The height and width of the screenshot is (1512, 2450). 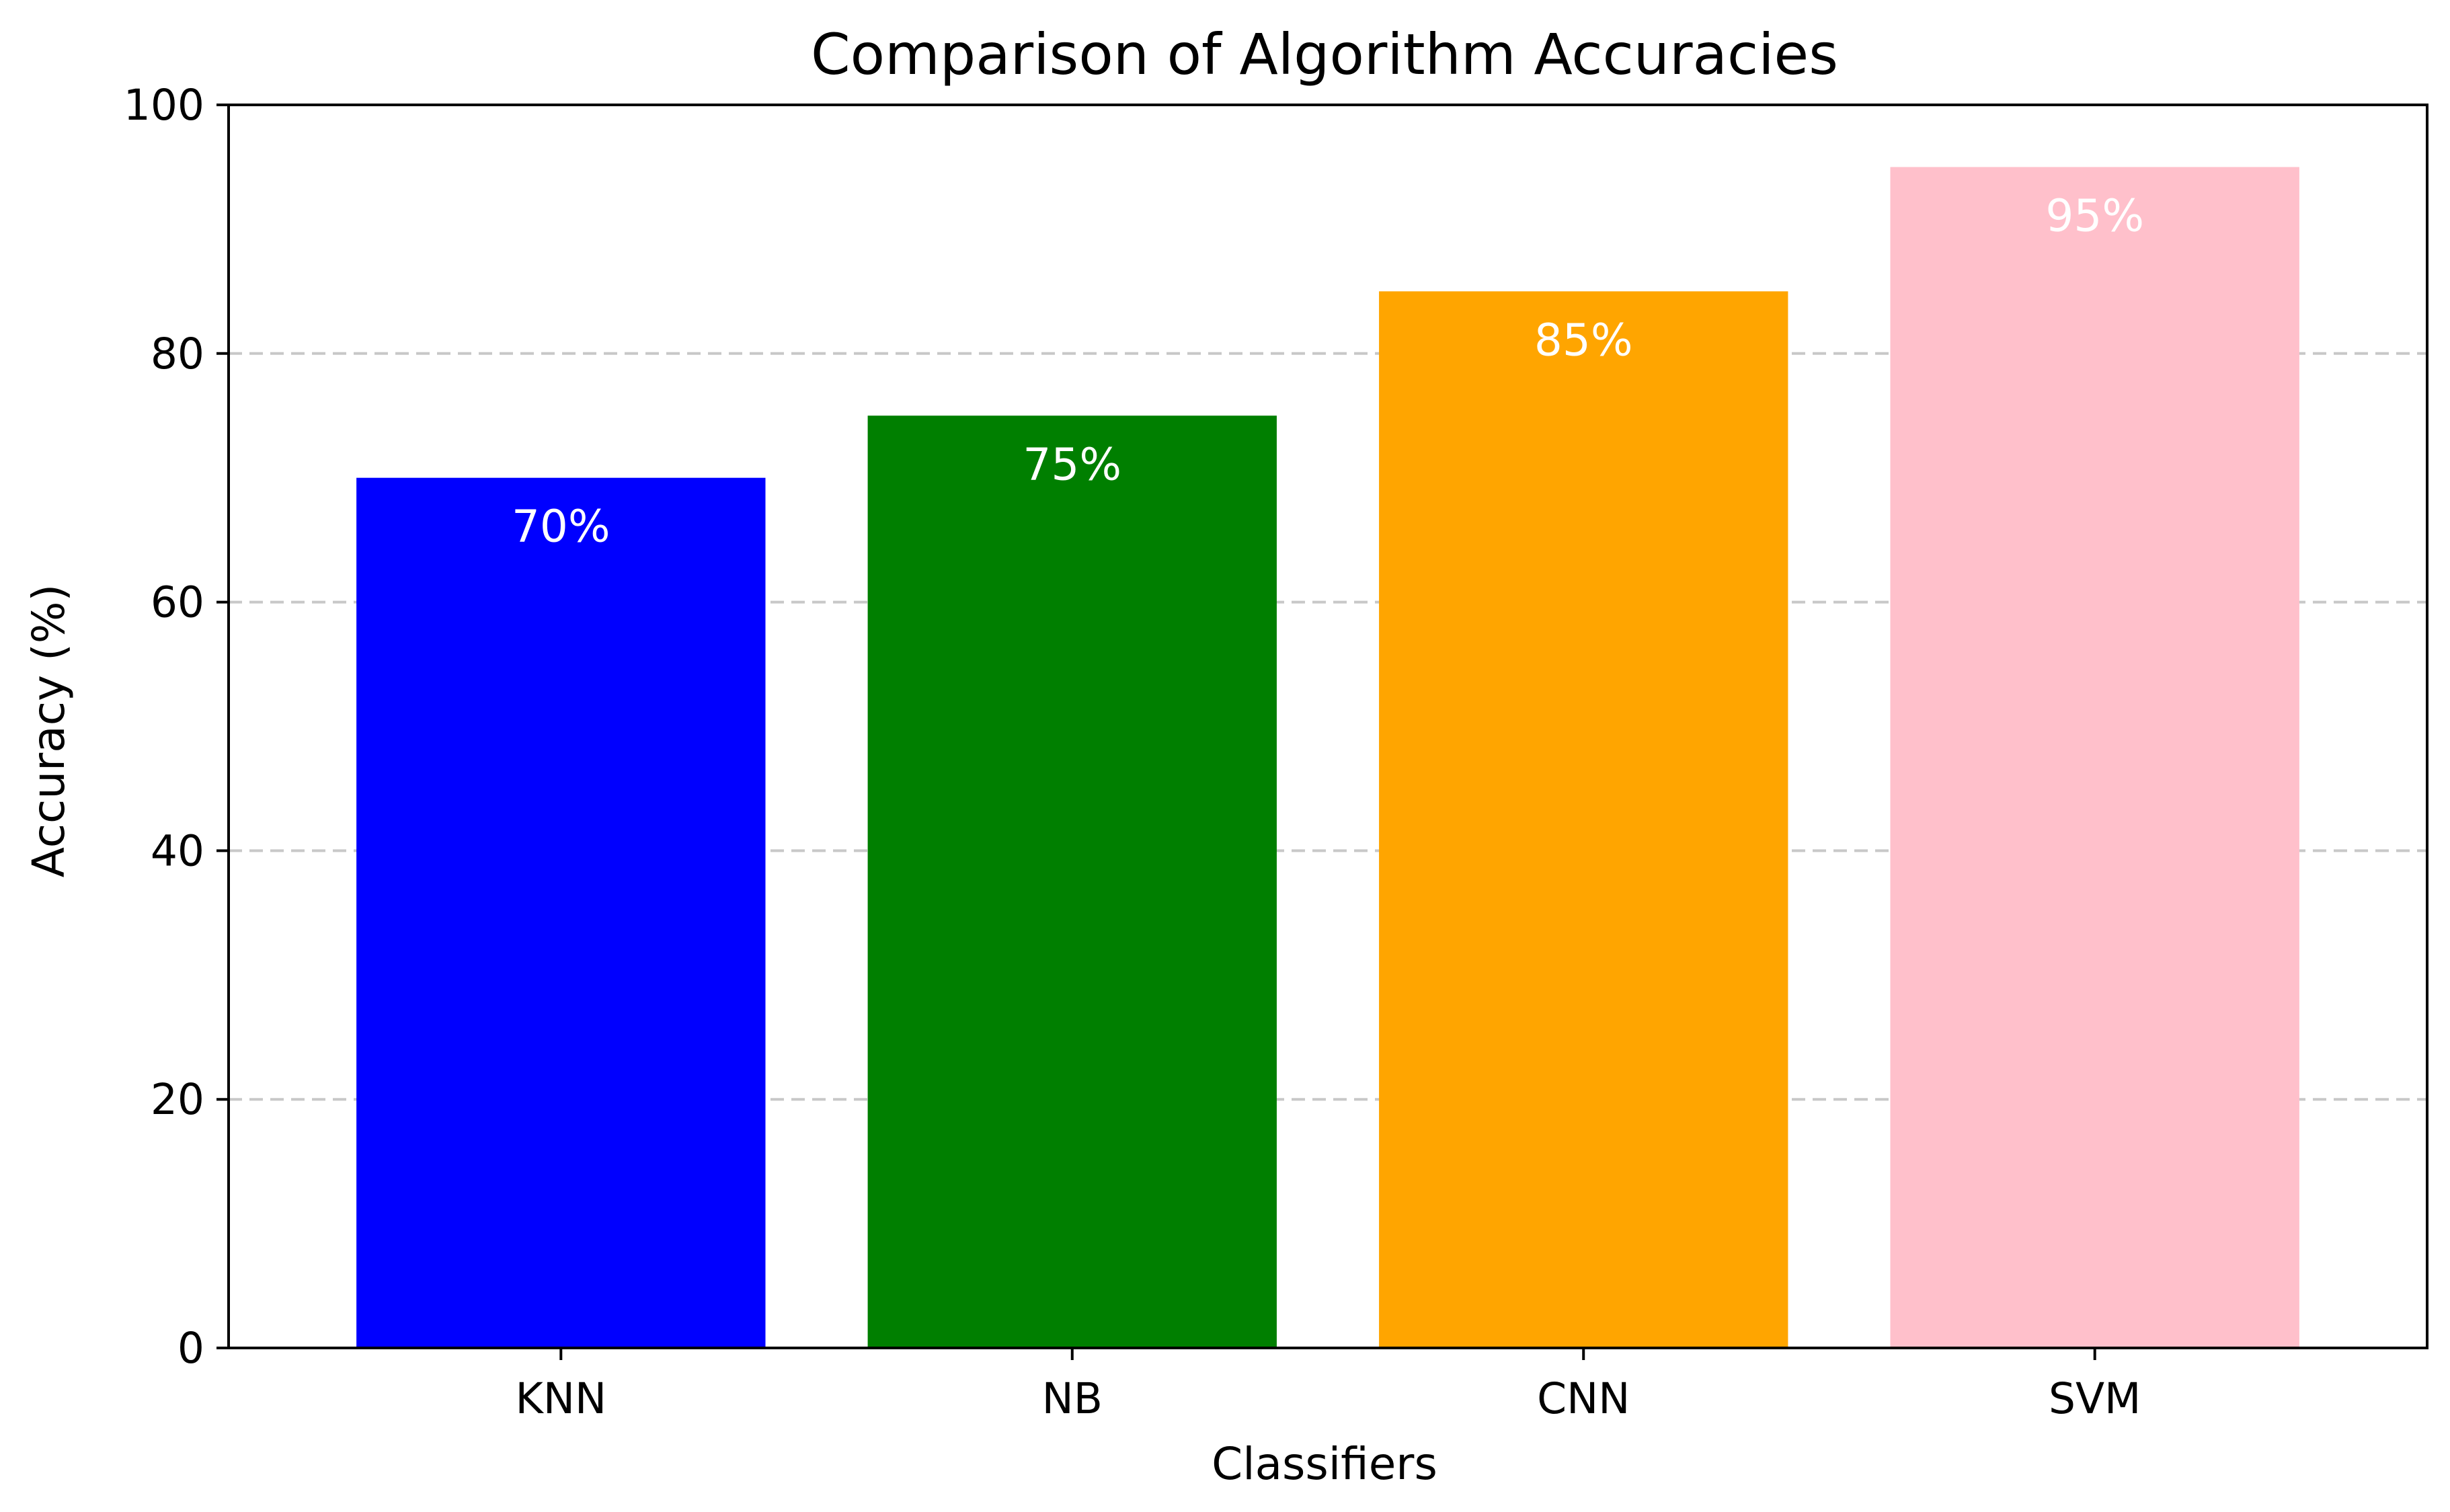 I want to click on bar-label-cnn: 85%, so click(x=1584, y=340).